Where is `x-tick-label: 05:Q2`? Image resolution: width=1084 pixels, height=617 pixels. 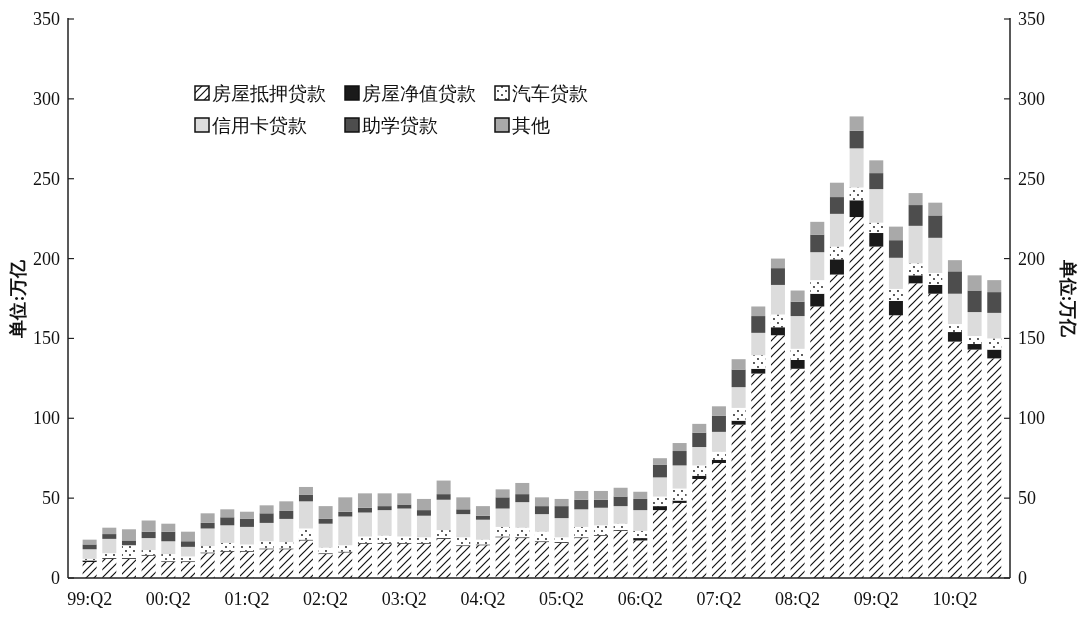
x-tick-label: 05:Q2 is located at coordinates (562, 599).